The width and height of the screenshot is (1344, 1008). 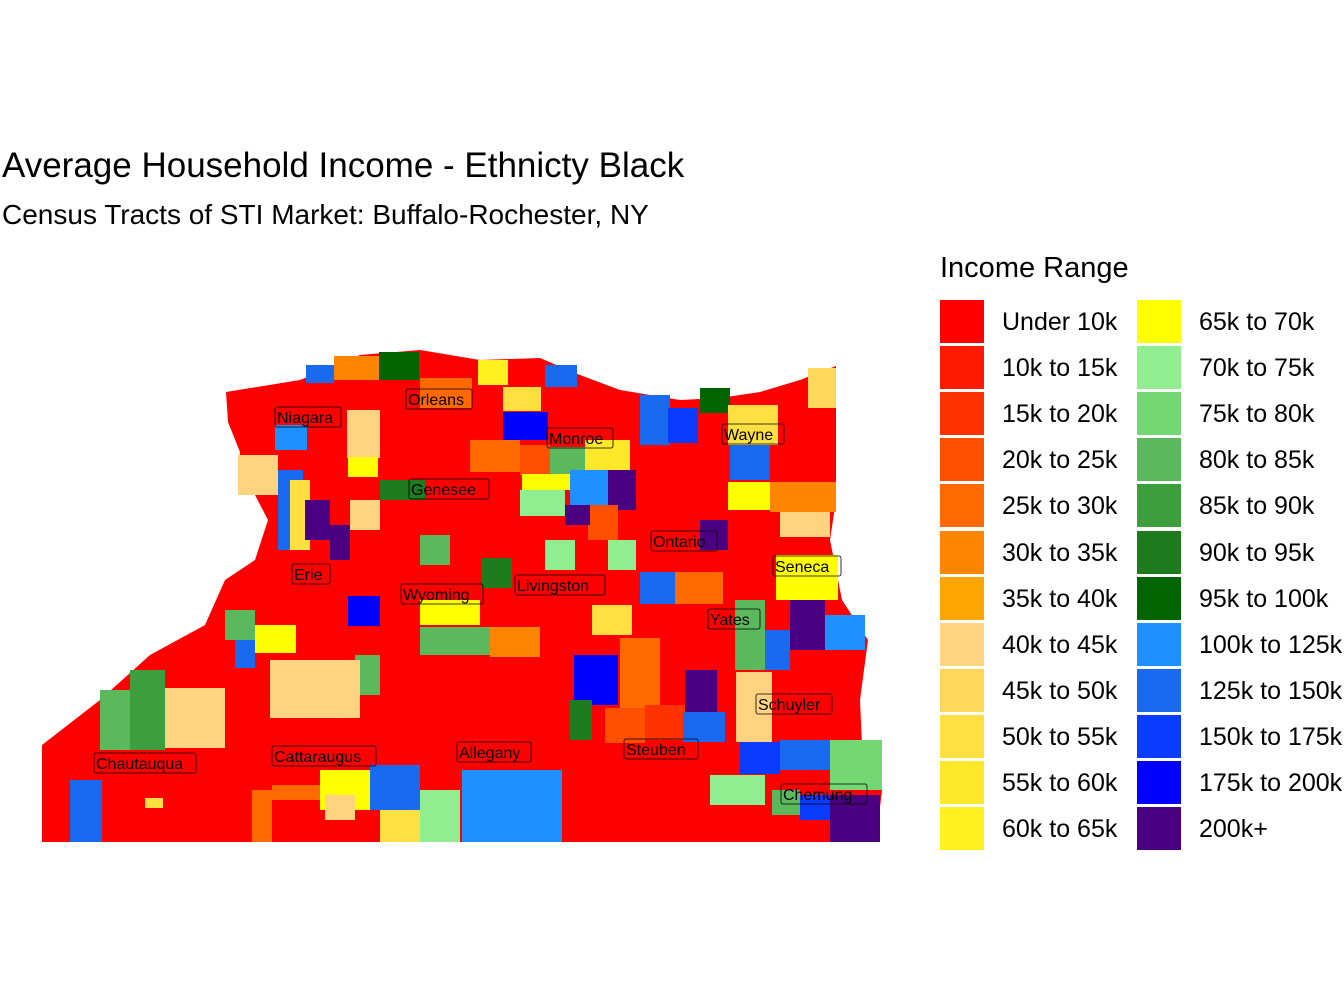 I want to click on legend-label: 50k to 55k, so click(x=1060, y=736).